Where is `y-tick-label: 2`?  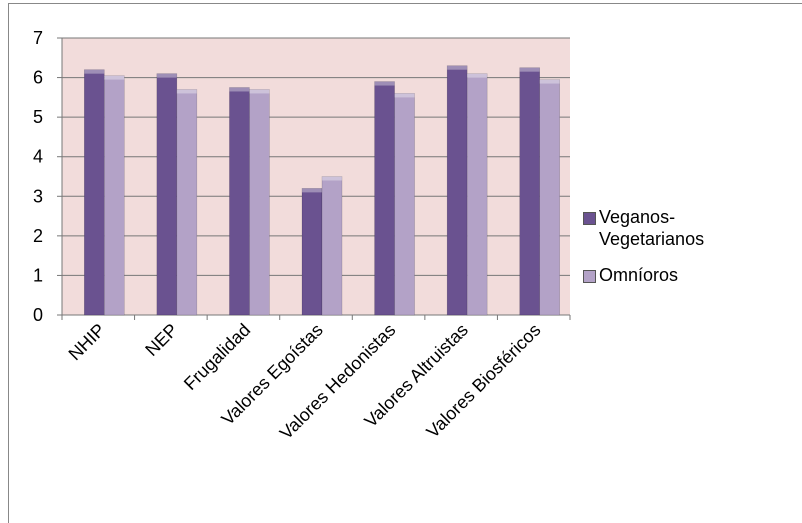
y-tick-label: 2 is located at coordinates (38, 236).